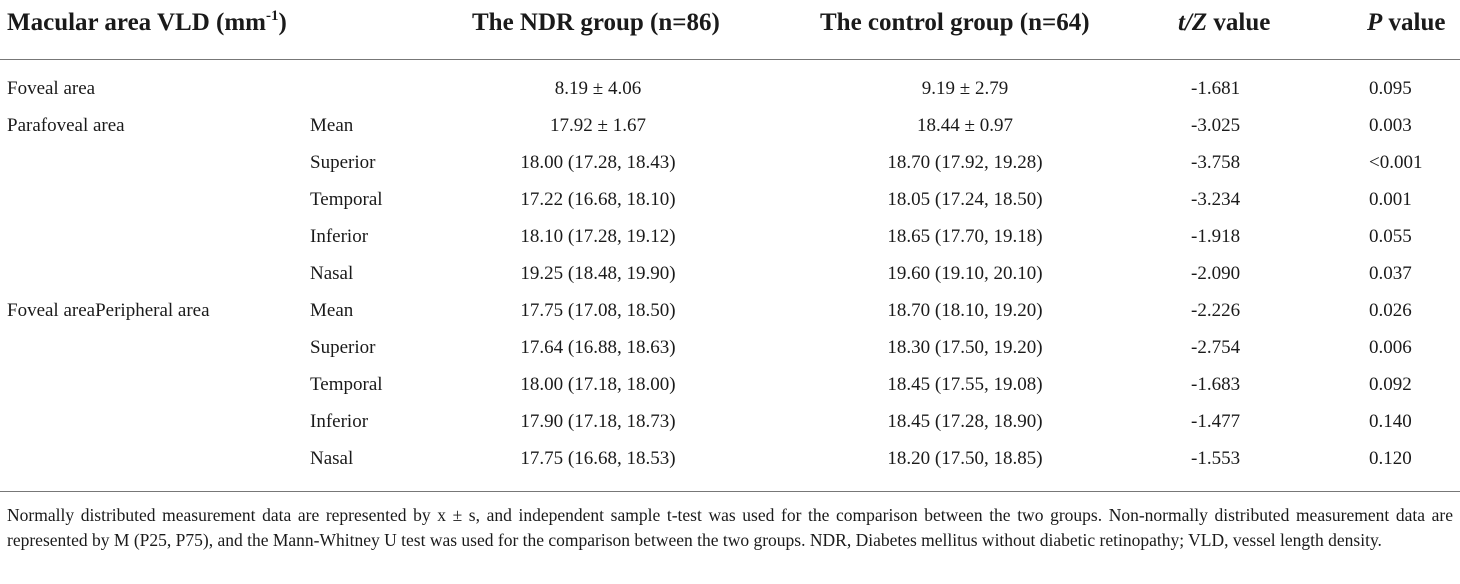 The image size is (1460, 584). Describe the element at coordinates (598, 236) in the screenshot. I see `cell-ndr-value: 18.10 (17.28, 19.12)` at that location.